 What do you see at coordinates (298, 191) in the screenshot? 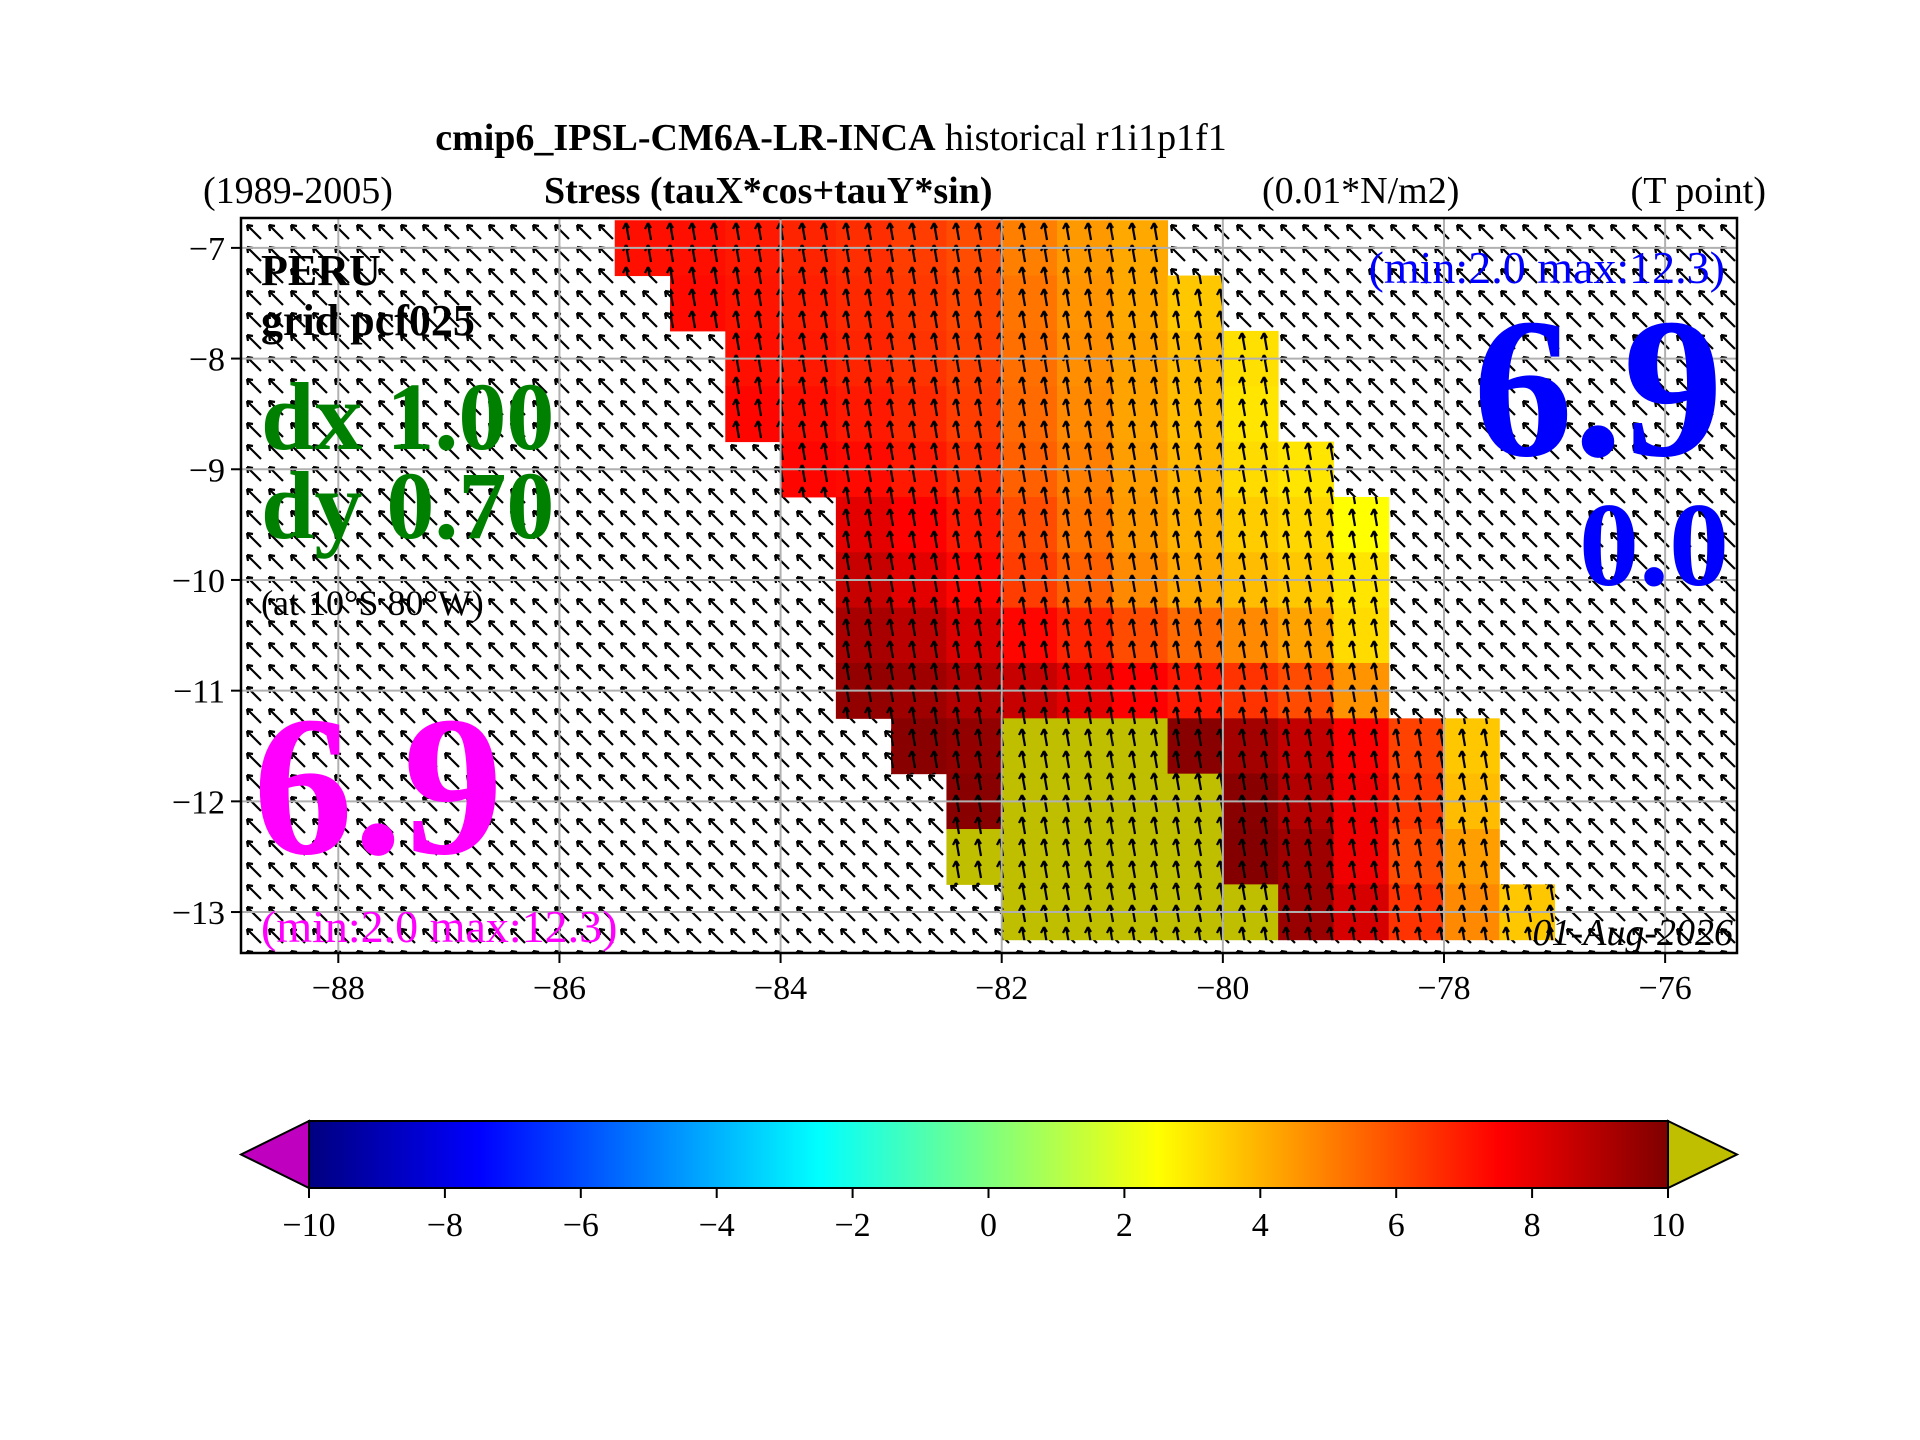
I see `period: (1989-2005)` at bounding box center [298, 191].